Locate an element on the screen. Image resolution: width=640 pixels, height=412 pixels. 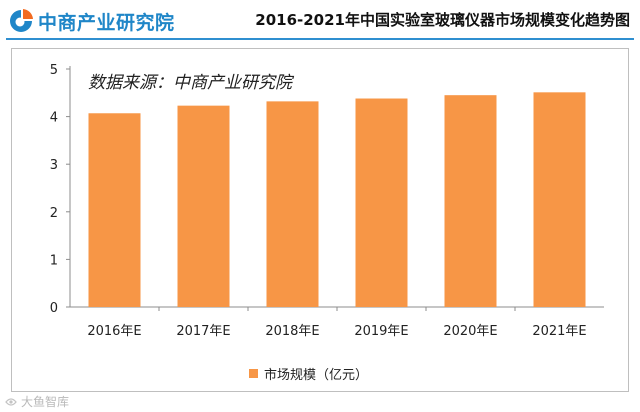
legend: 市场规模（亿元） is located at coordinates (308, 373).